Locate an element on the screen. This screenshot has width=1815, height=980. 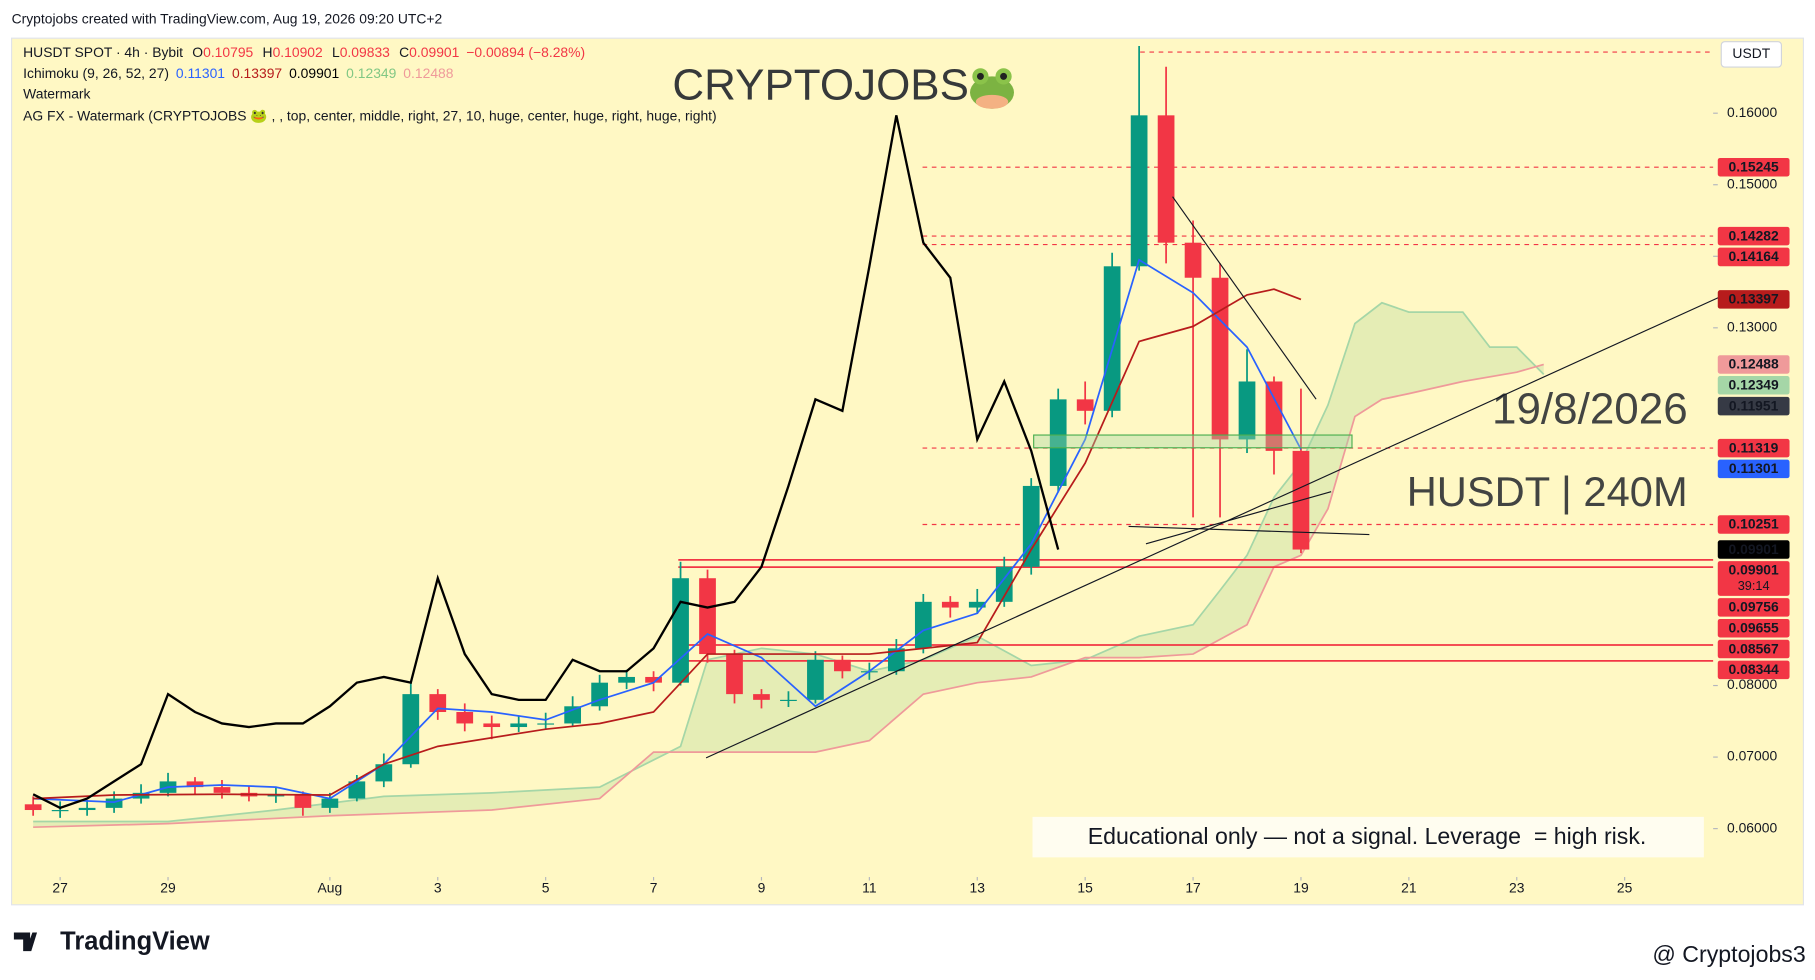
price-tag-label: 0.15245 is located at coordinates (1754, 166).